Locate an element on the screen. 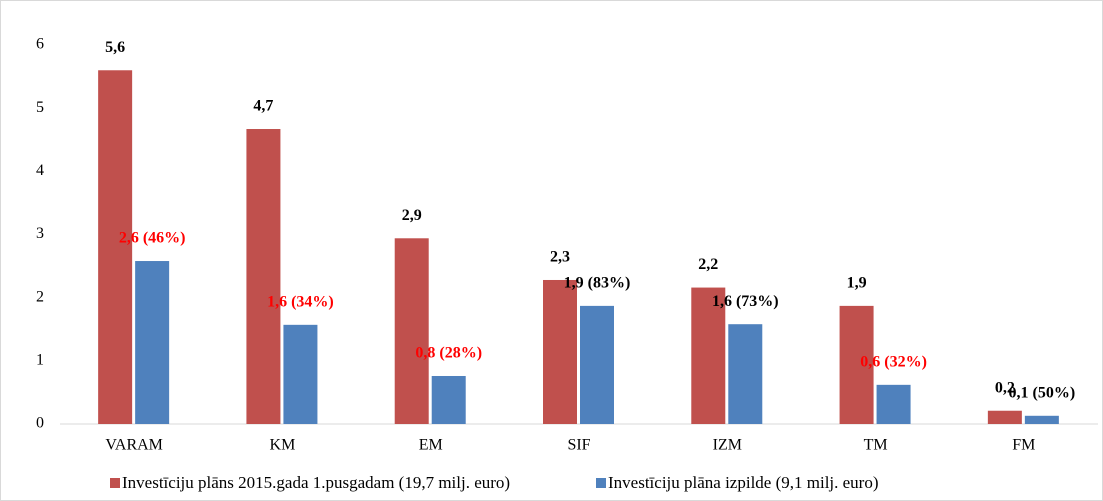  data-label: 0,2 is located at coordinates (1005, 387).